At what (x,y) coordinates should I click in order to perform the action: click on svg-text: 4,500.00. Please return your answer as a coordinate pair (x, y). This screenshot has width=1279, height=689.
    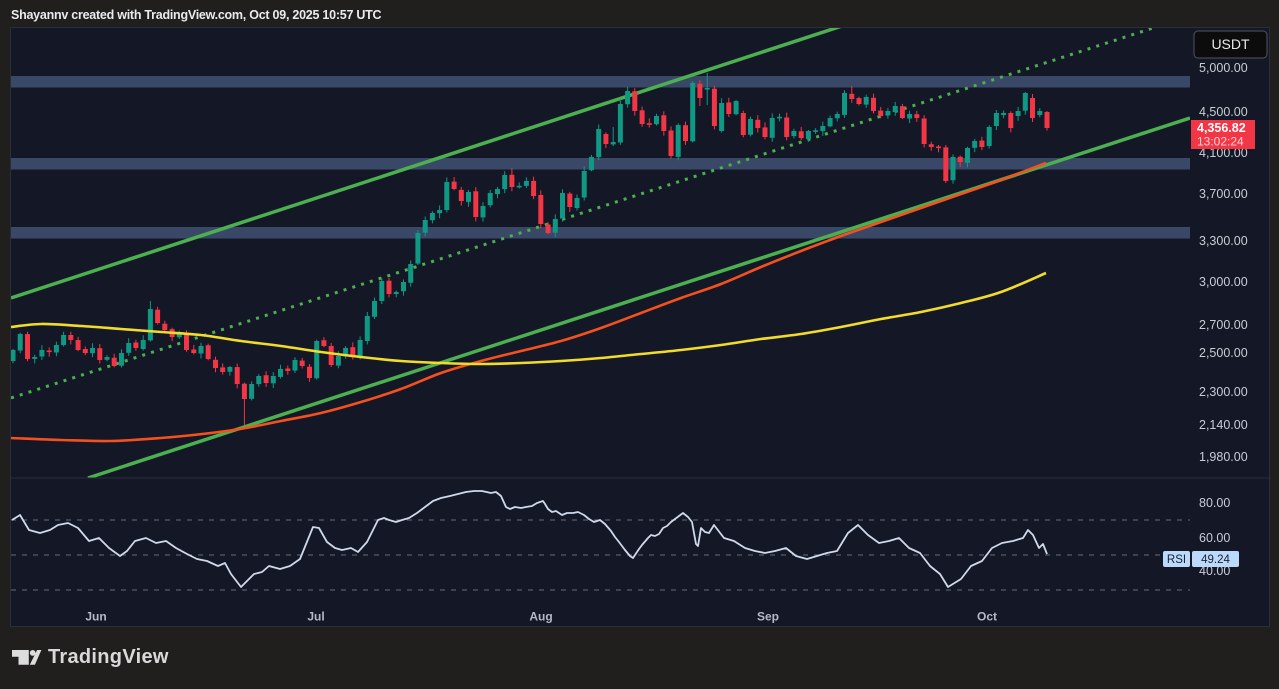
    Looking at the image, I should click on (1223, 112).